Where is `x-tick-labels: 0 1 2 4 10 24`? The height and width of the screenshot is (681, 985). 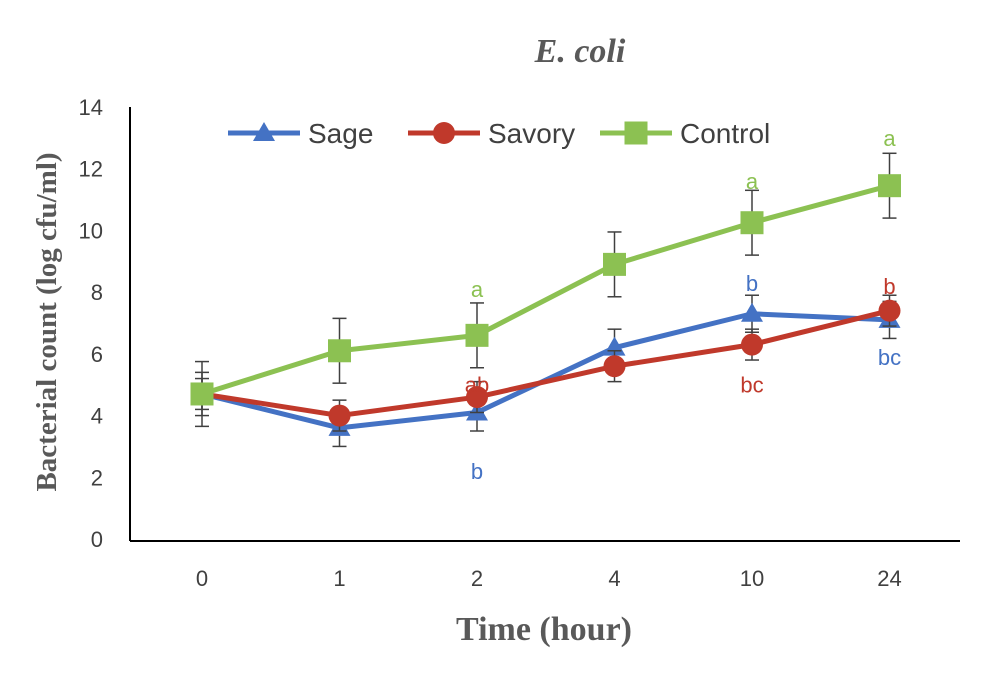 x-tick-labels: 0 1 2 4 10 24 is located at coordinates (549, 578).